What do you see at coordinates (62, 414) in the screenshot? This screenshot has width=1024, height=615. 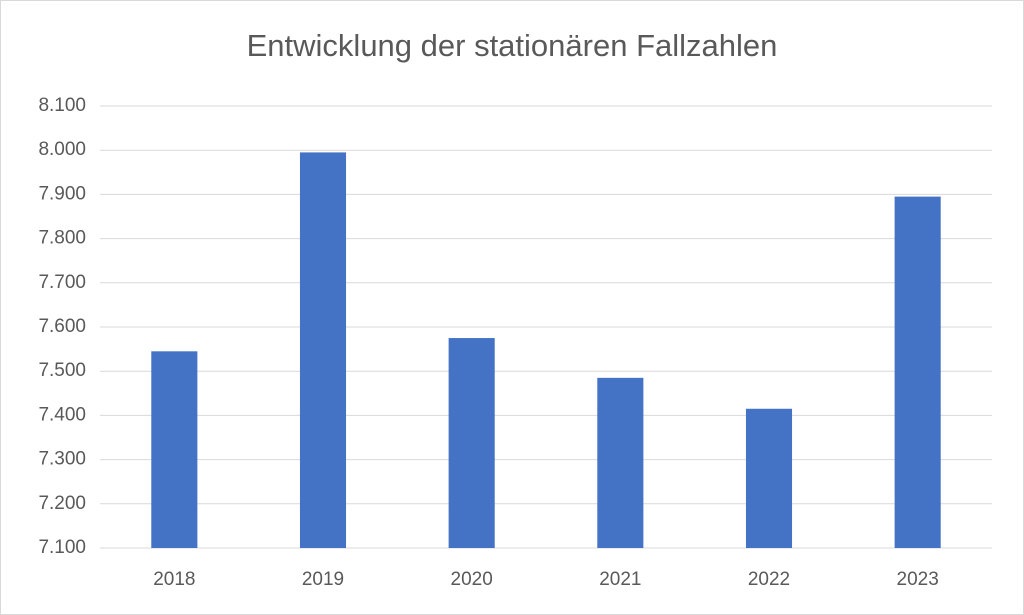 I see `y-tick-label: 7.400` at bounding box center [62, 414].